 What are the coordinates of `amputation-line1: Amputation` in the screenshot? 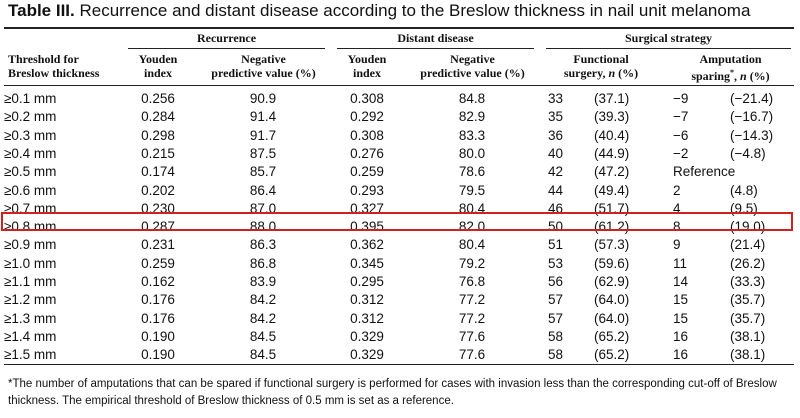 It's located at (730, 59).